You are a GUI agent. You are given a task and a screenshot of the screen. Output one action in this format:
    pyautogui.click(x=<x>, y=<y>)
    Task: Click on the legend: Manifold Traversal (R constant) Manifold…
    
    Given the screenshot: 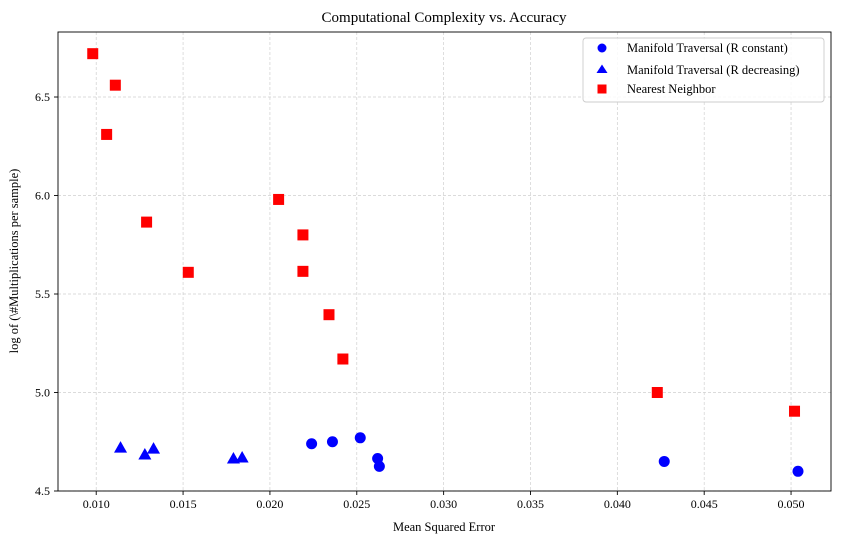 What is the action you would take?
    pyautogui.click(x=703, y=70)
    